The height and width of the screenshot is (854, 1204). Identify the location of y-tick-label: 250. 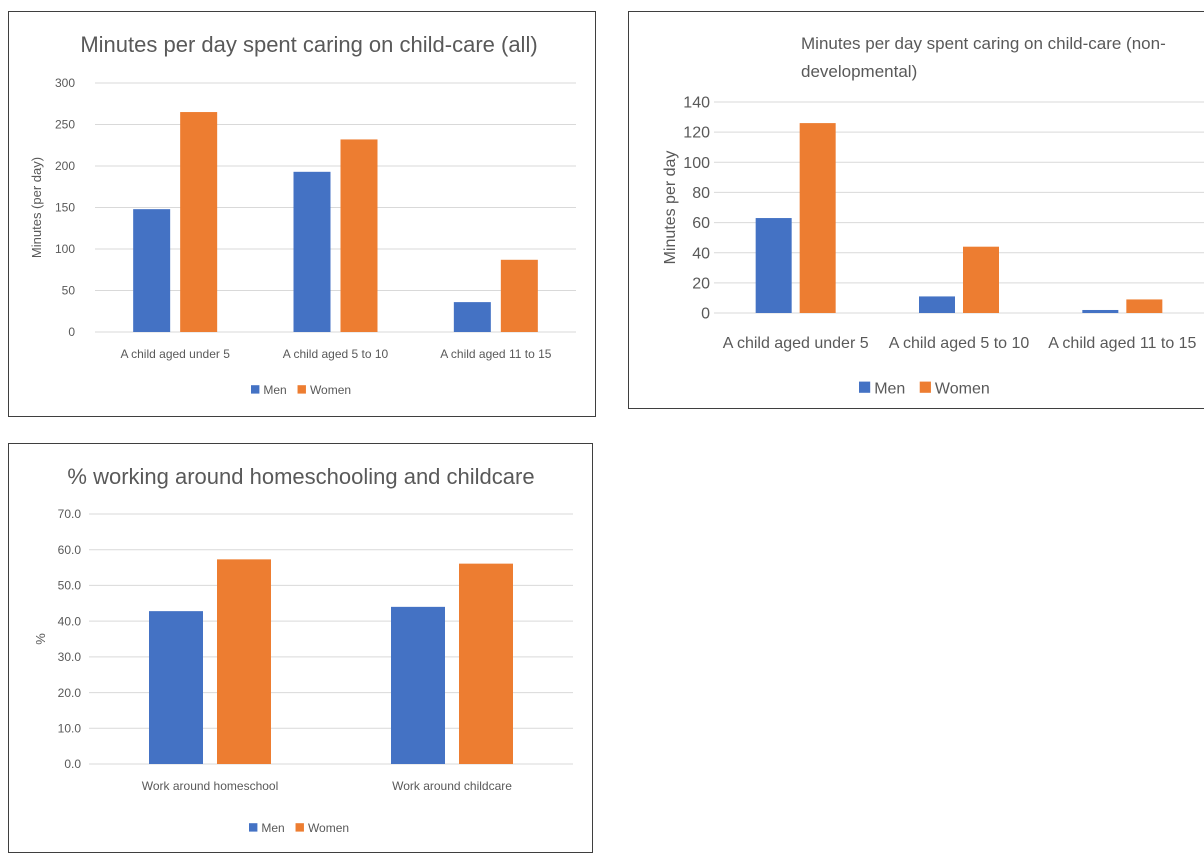
(65, 125).